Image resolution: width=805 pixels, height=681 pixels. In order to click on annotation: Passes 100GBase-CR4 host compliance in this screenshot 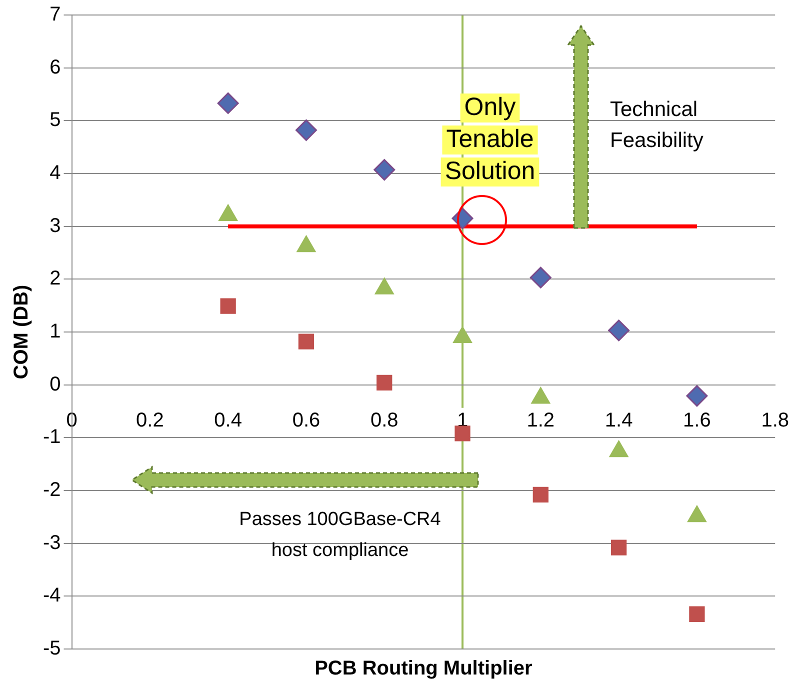, I will do `click(340, 535)`.